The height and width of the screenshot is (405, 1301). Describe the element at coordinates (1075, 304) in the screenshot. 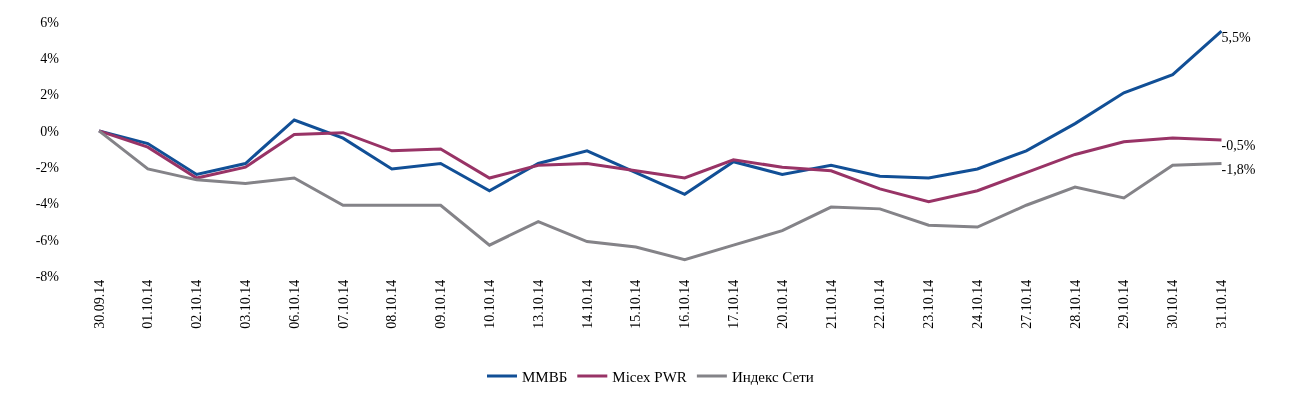

I see `x-tick-label: 28.10.14` at that location.